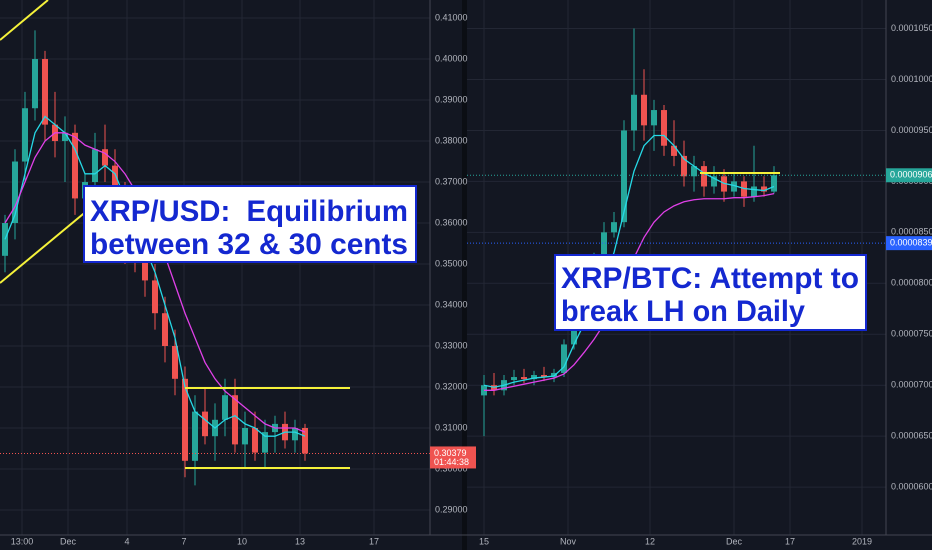 The image size is (932, 550). I want to click on x-tick-label: 7, so click(183, 541).